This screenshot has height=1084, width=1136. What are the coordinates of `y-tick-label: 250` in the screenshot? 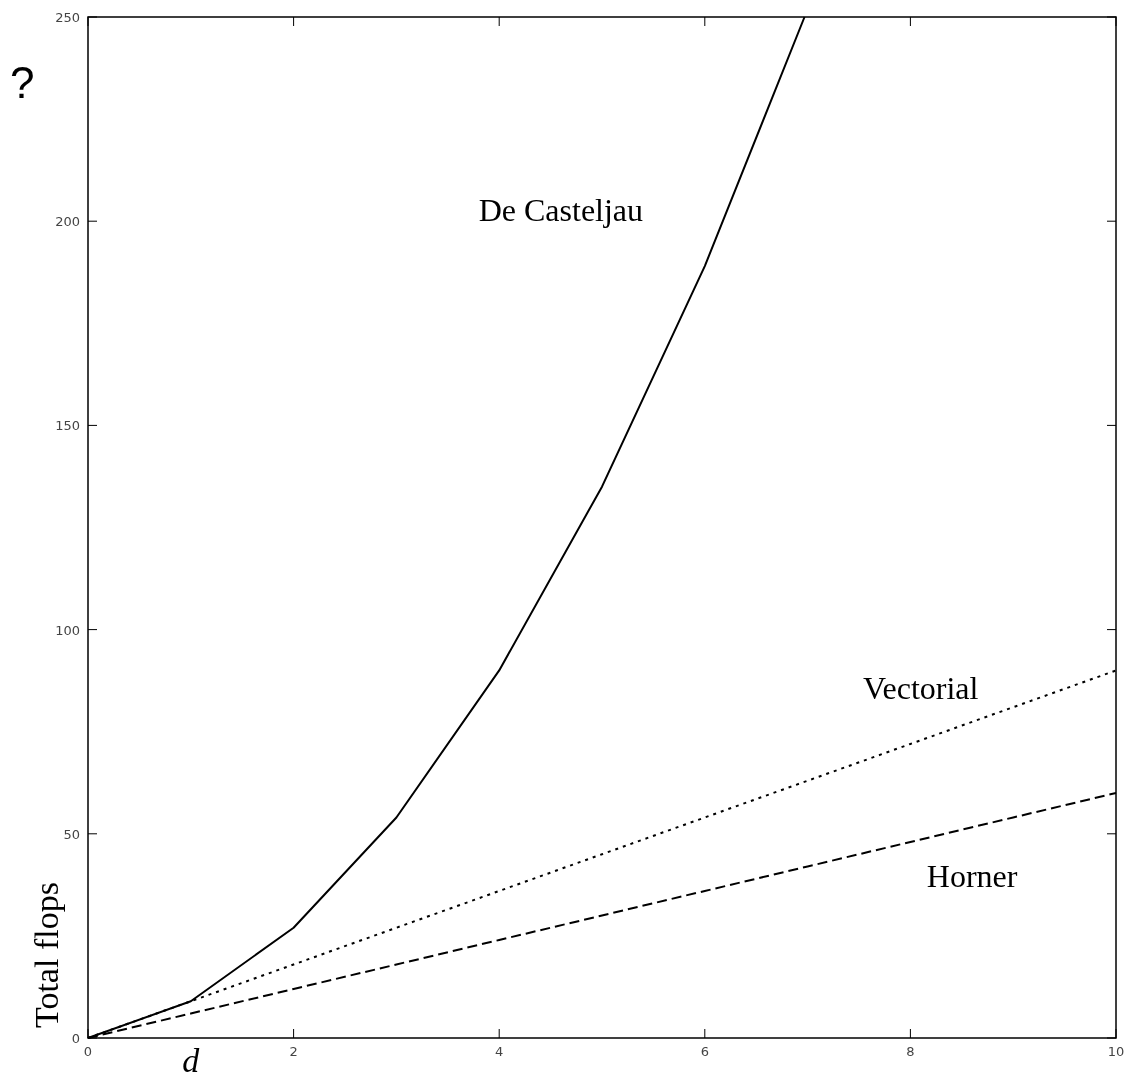 It's located at (67, 17).